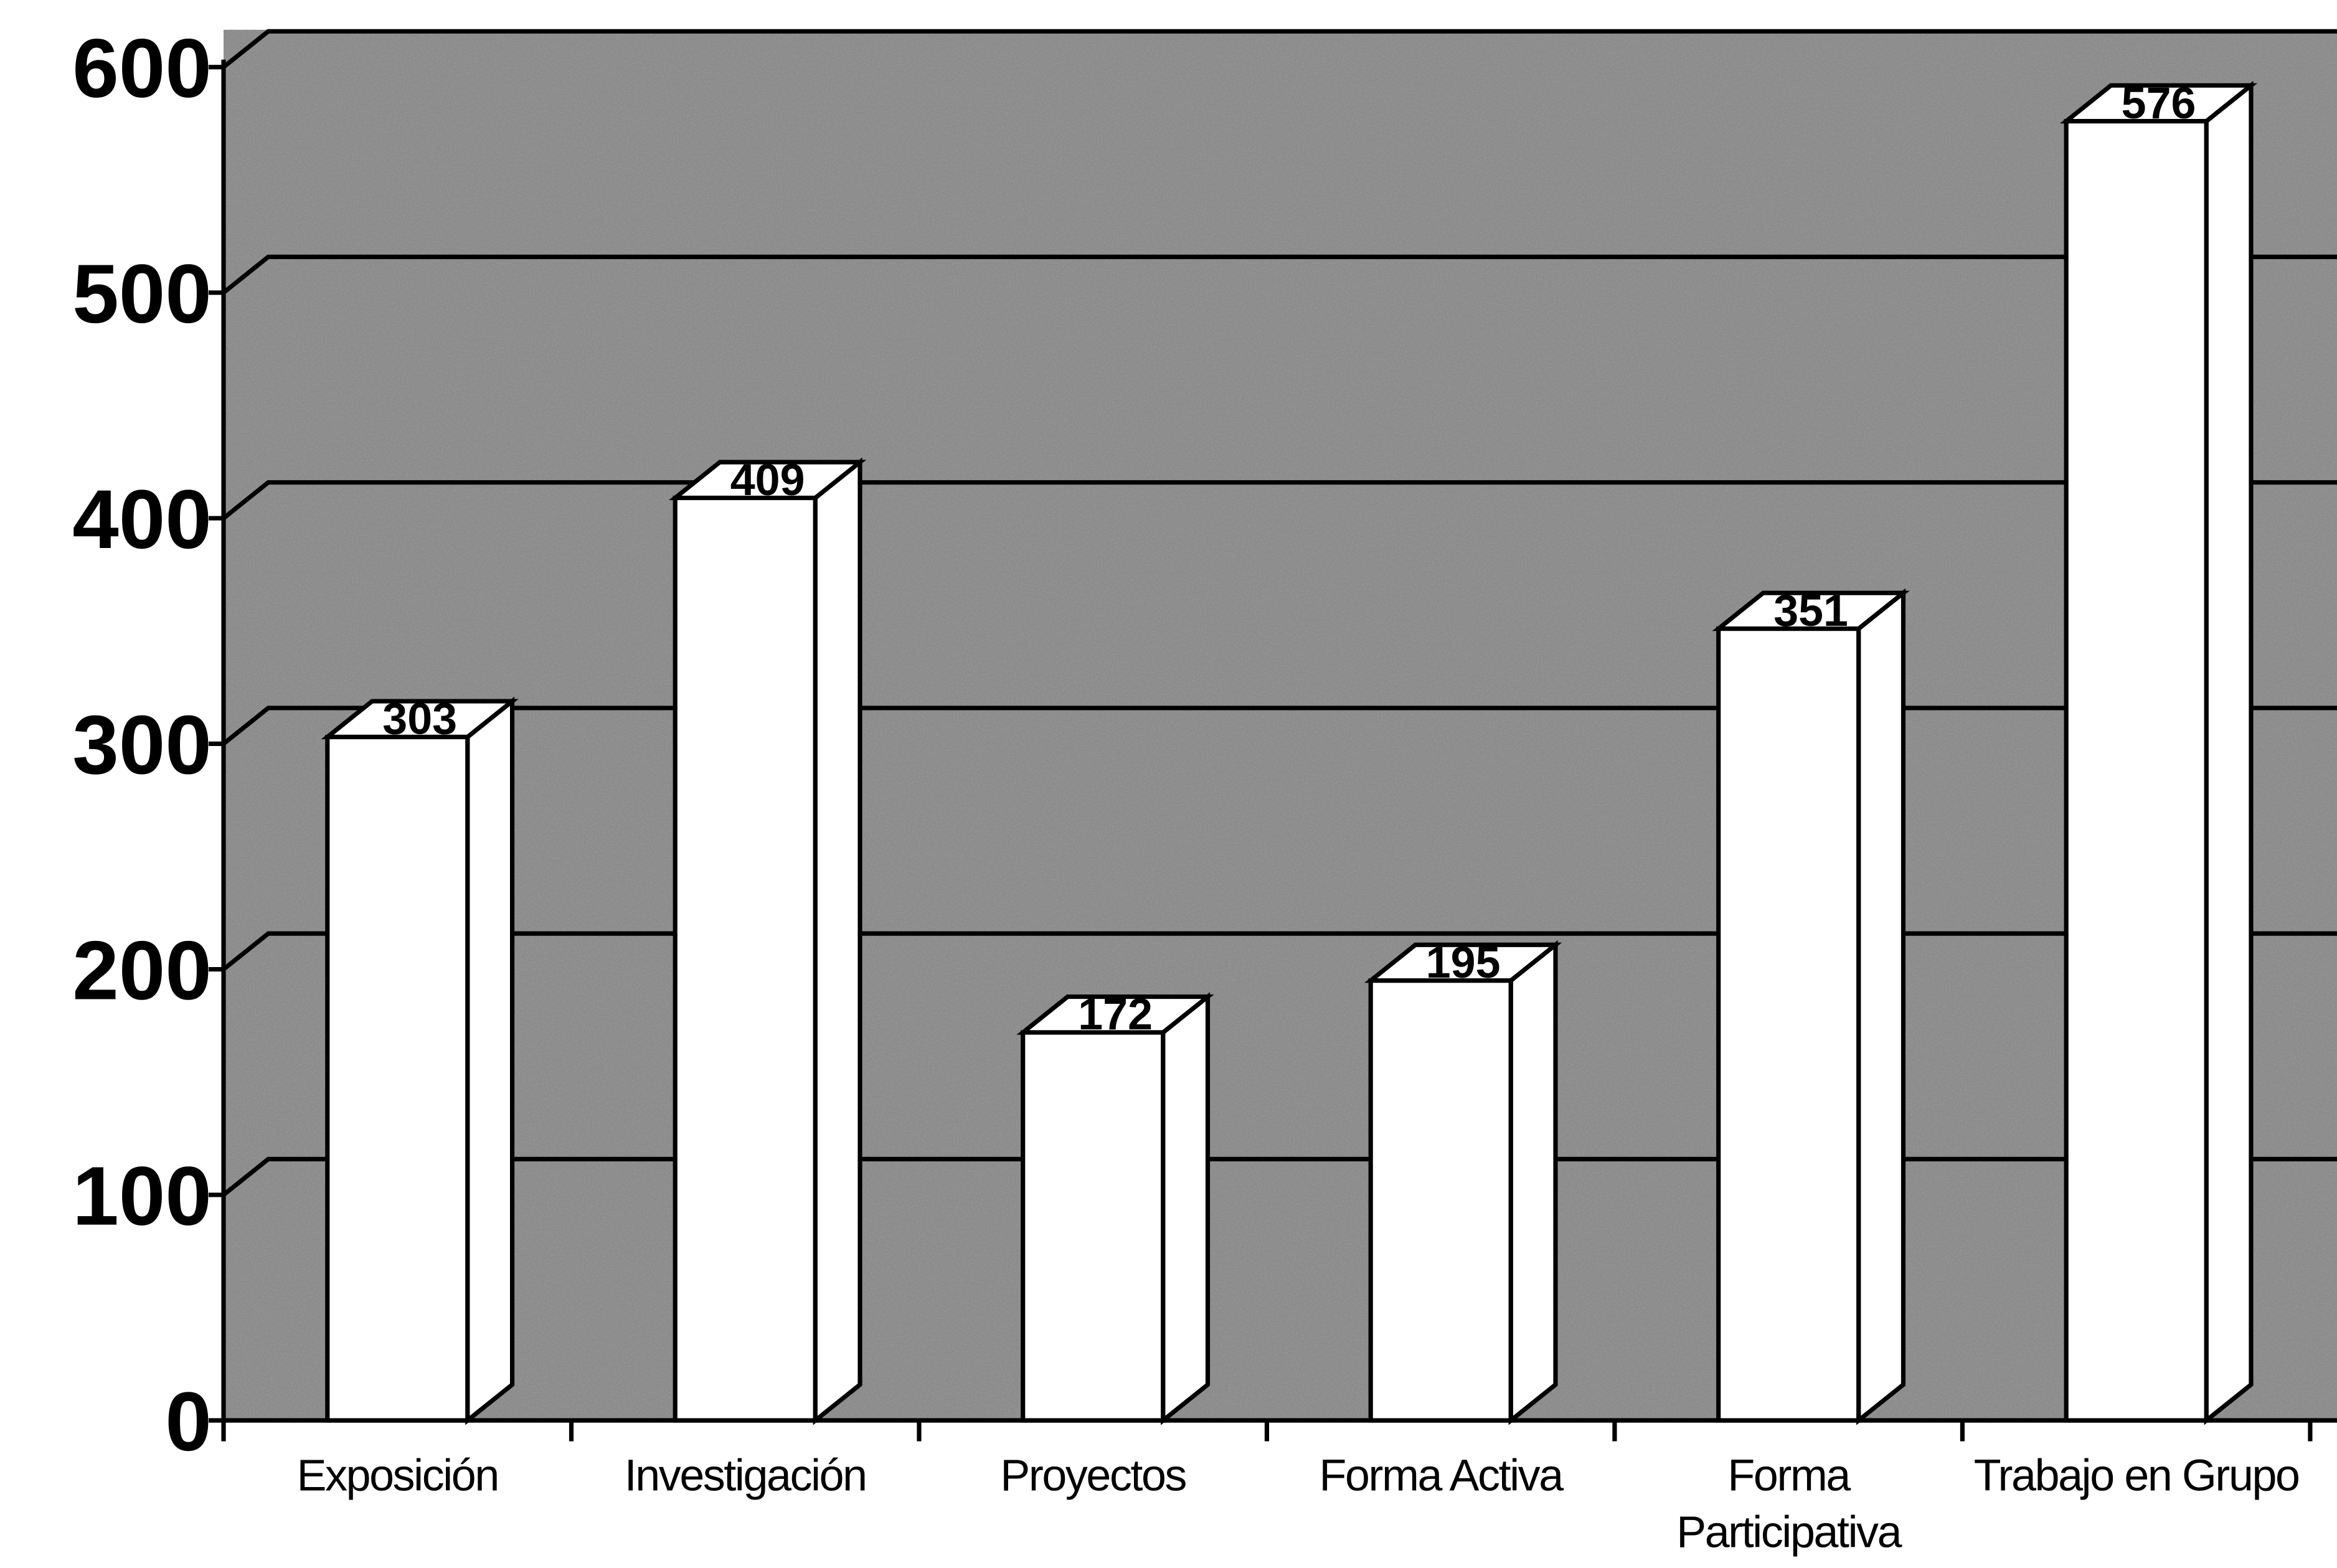 This screenshot has width=2337, height=1568. Describe the element at coordinates (142, 519) in the screenshot. I see `y-tick-label: 400` at that location.